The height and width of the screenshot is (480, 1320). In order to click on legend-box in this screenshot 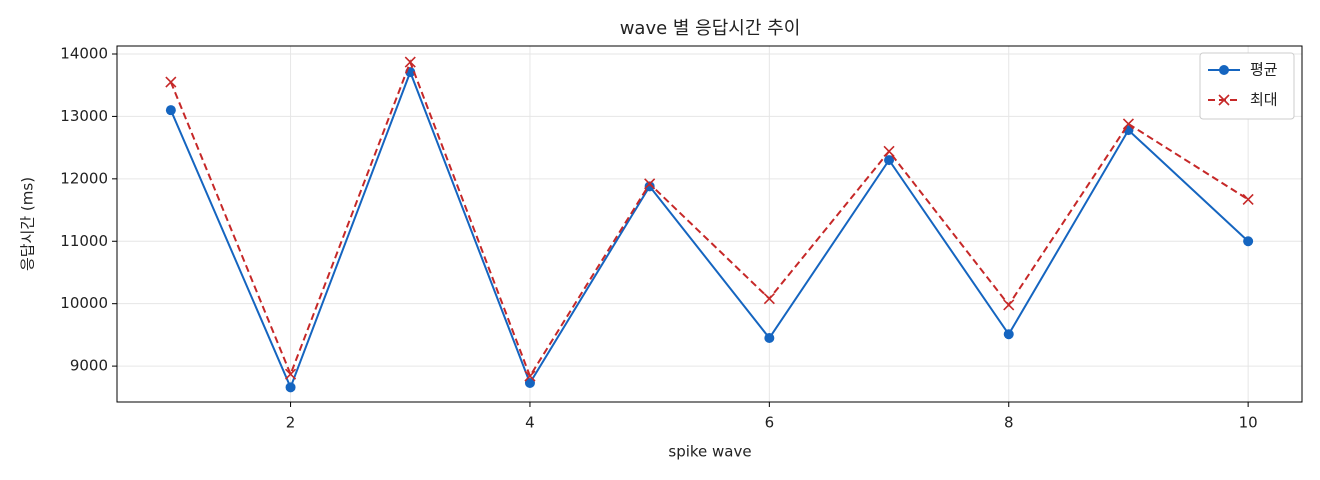, I will do `click(1247, 86)`.